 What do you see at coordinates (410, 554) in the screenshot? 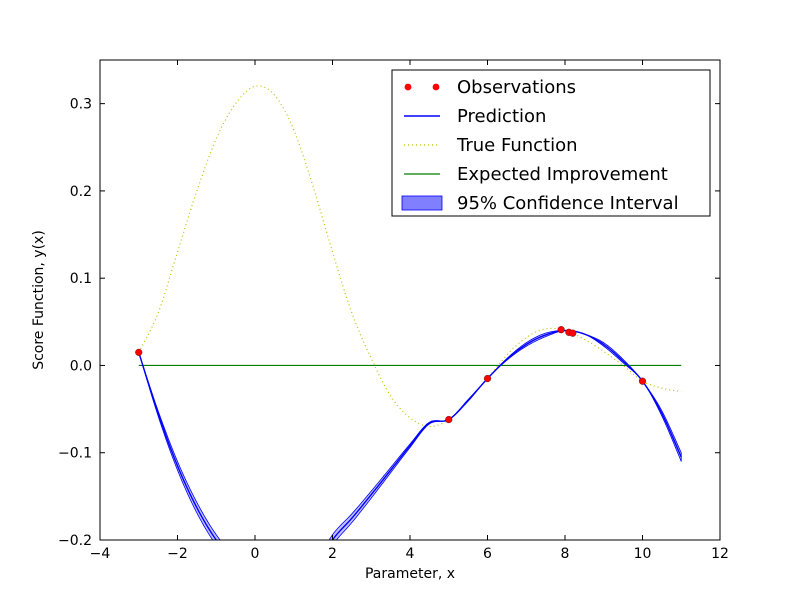
I see `x-tick-label: 4` at bounding box center [410, 554].